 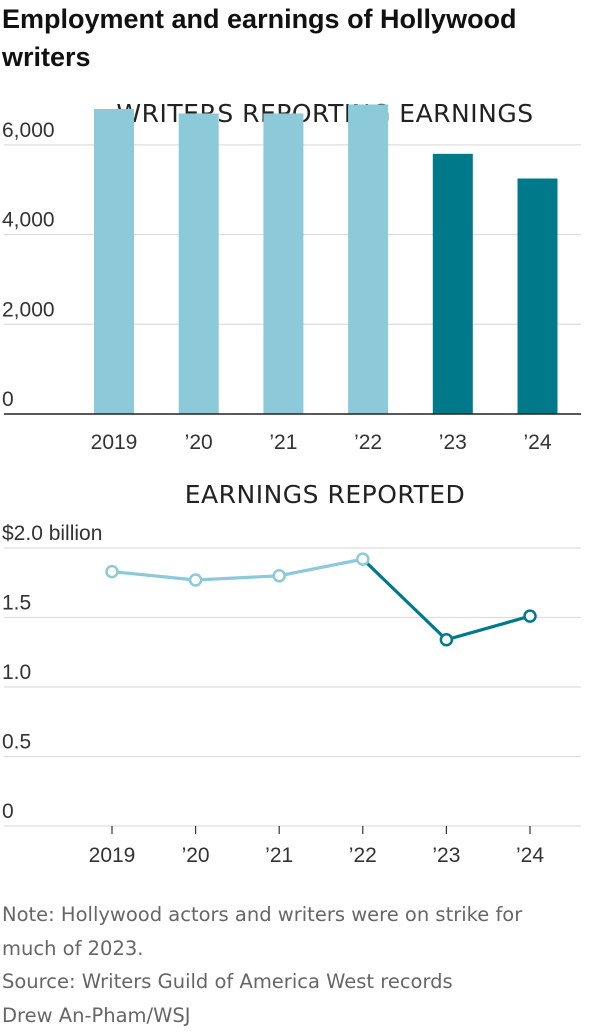 What do you see at coordinates (16, 742) in the screenshot?
I see `line-y-tick-label: 0.5` at bounding box center [16, 742].